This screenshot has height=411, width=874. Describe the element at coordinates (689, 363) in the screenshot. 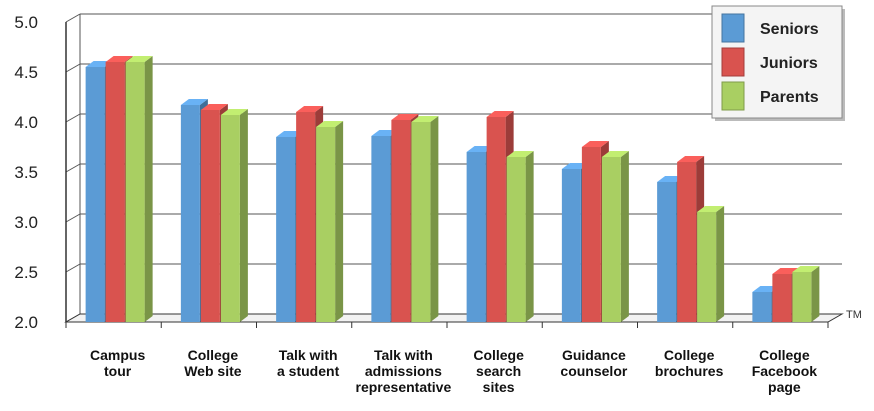

I see `x-tick-label: College brochures` at that location.